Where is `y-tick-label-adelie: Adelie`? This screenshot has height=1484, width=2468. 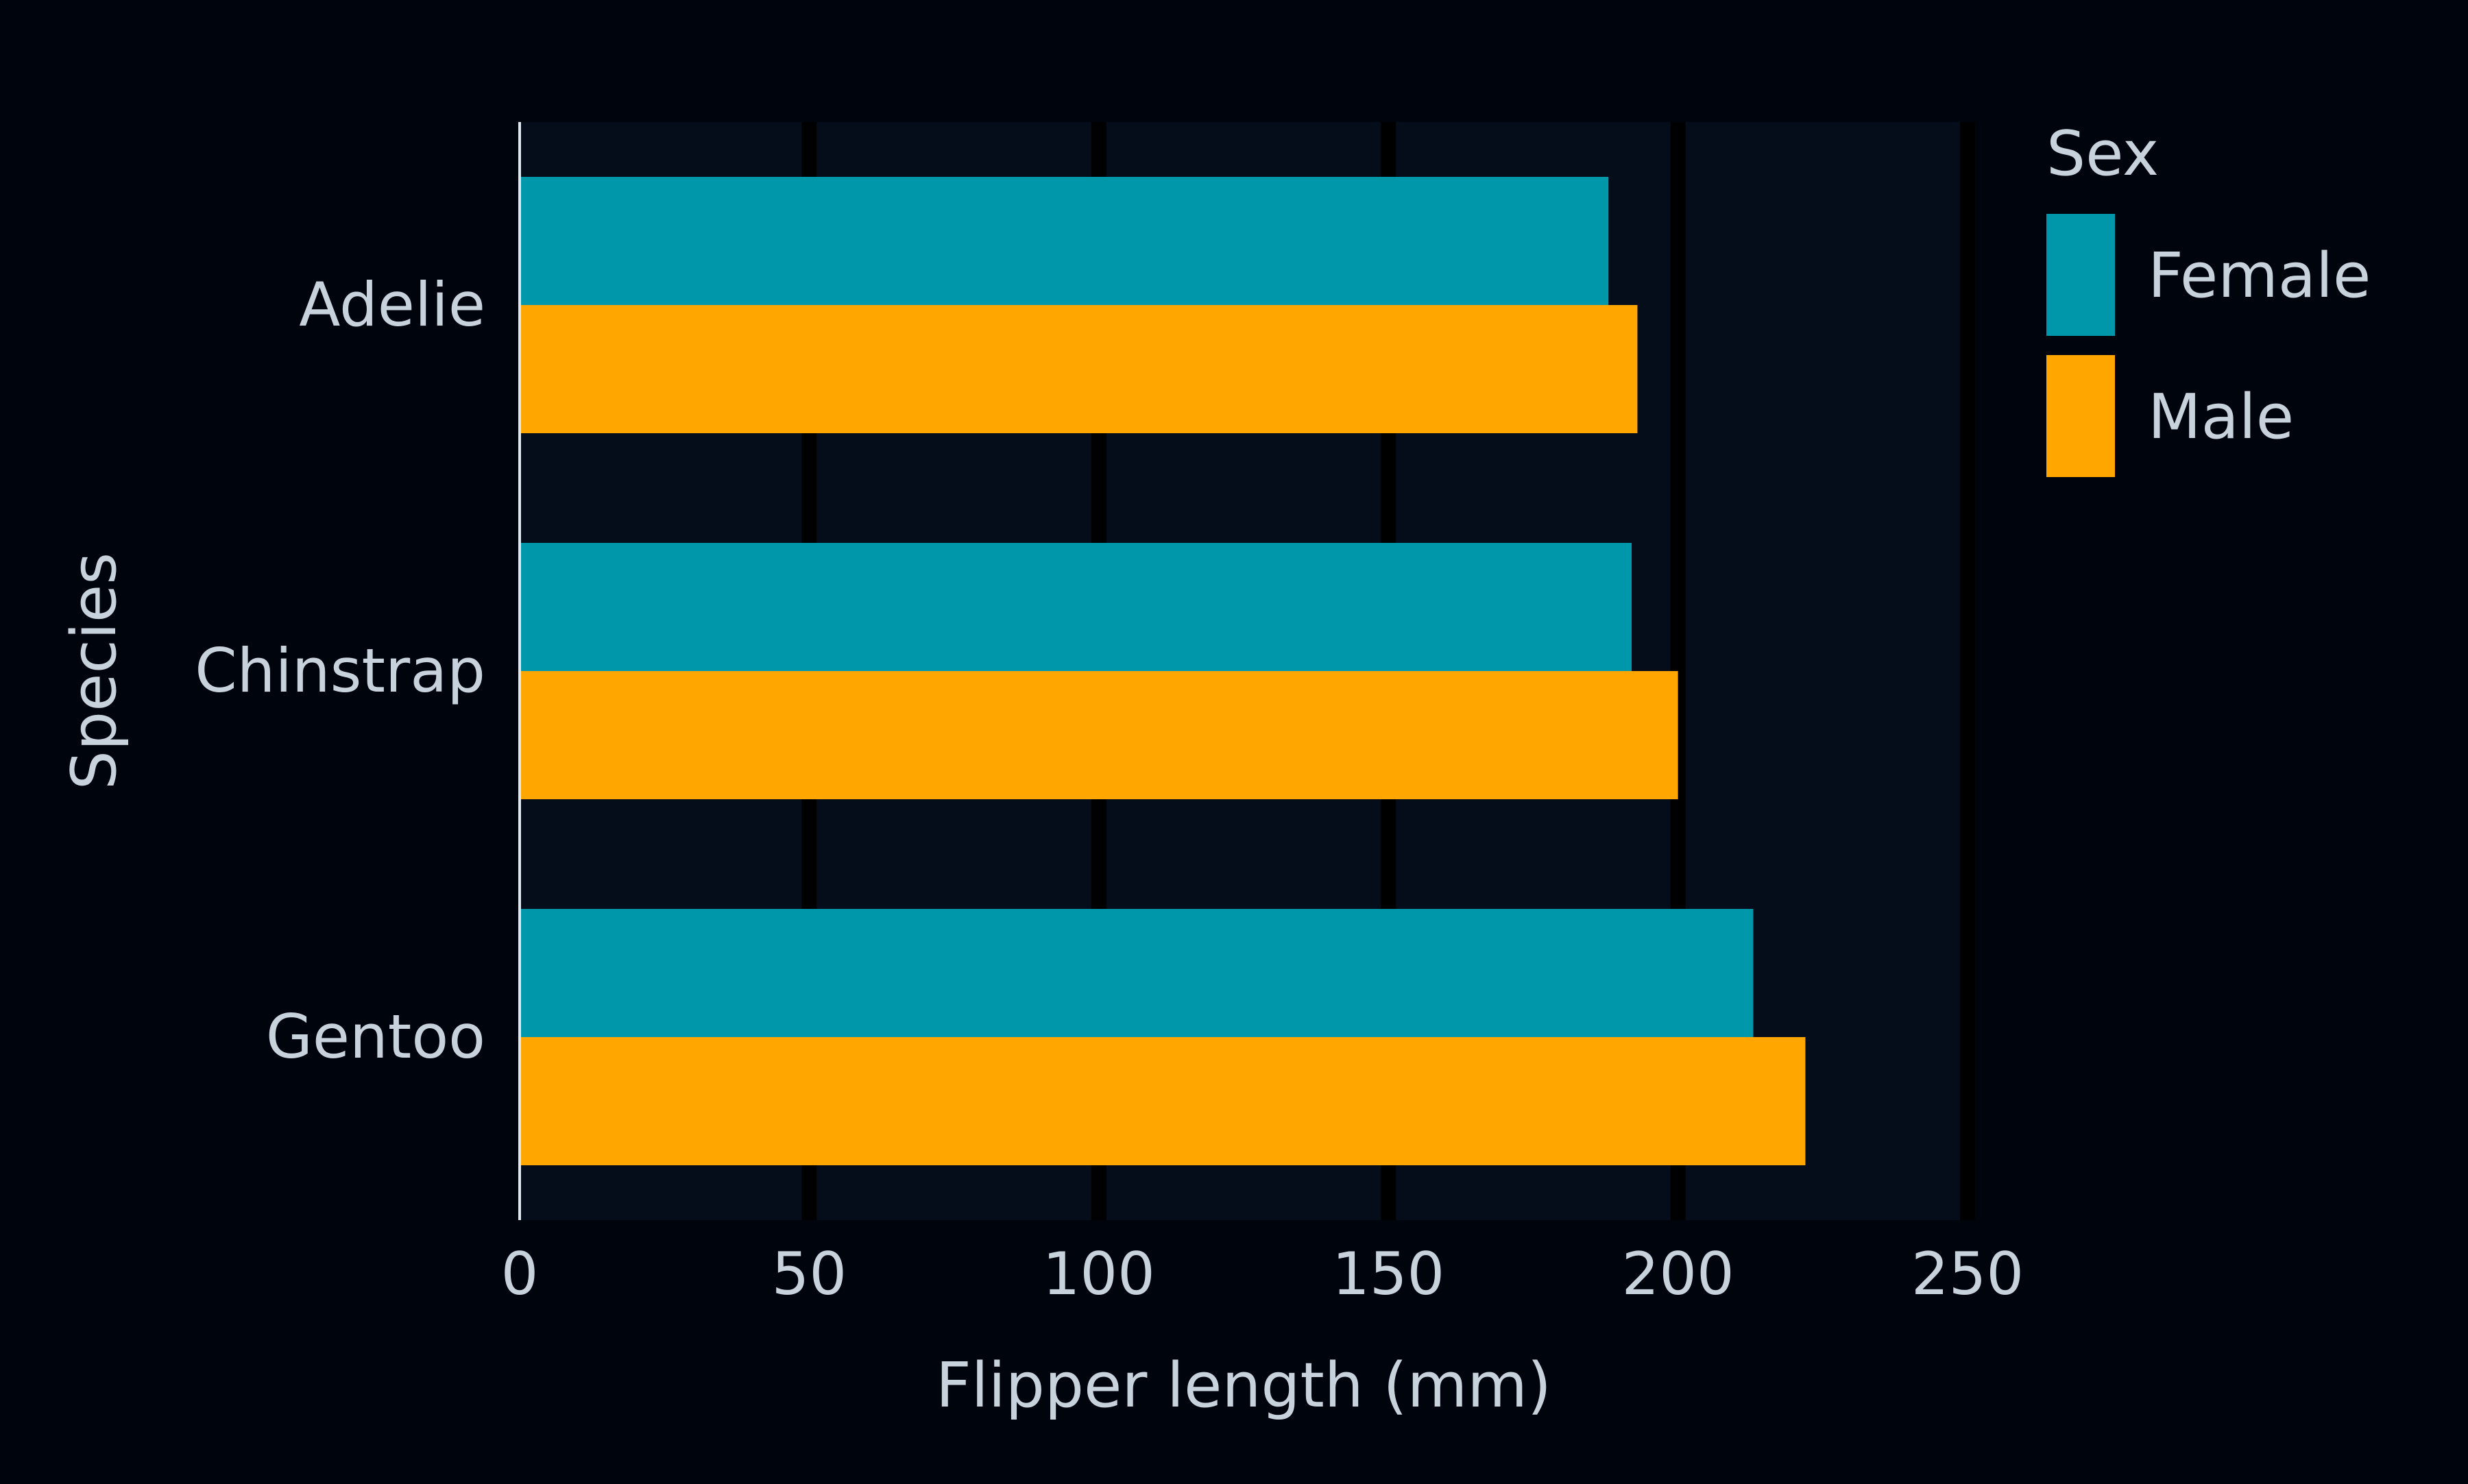
y-tick-label-adelie: Adelie is located at coordinates (392, 304).